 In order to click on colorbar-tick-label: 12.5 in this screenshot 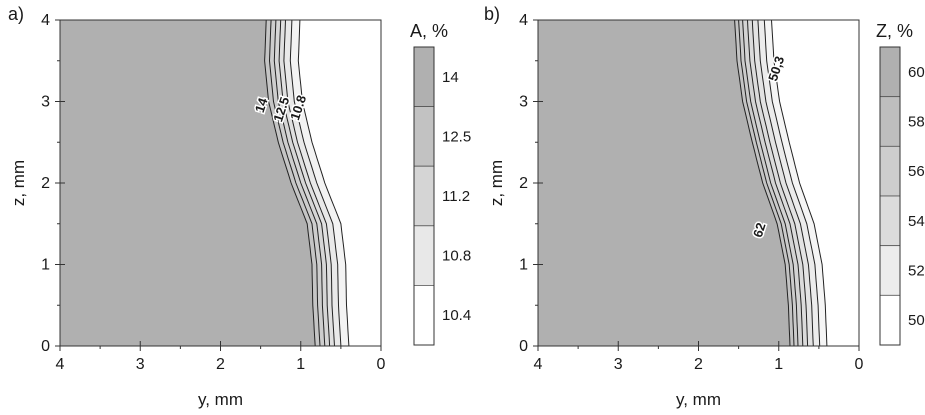, I will do `click(456, 136)`.